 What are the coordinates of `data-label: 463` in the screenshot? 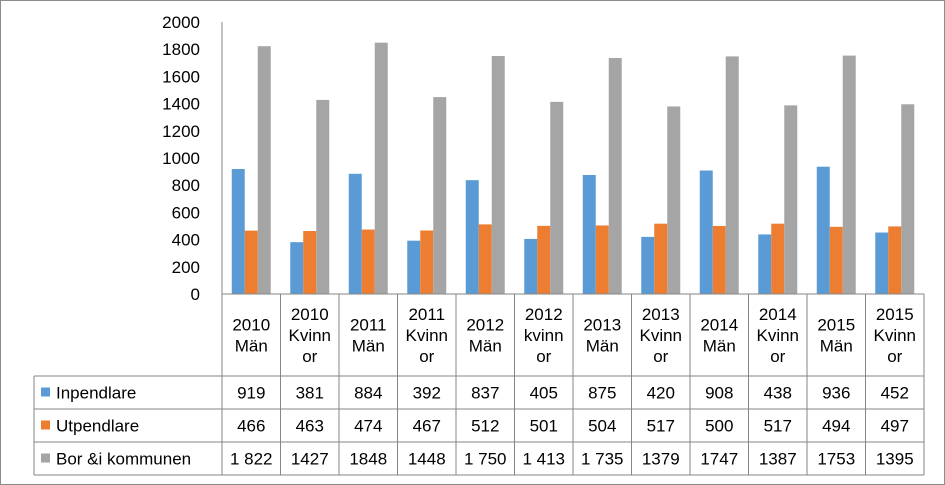 It's located at (310, 426).